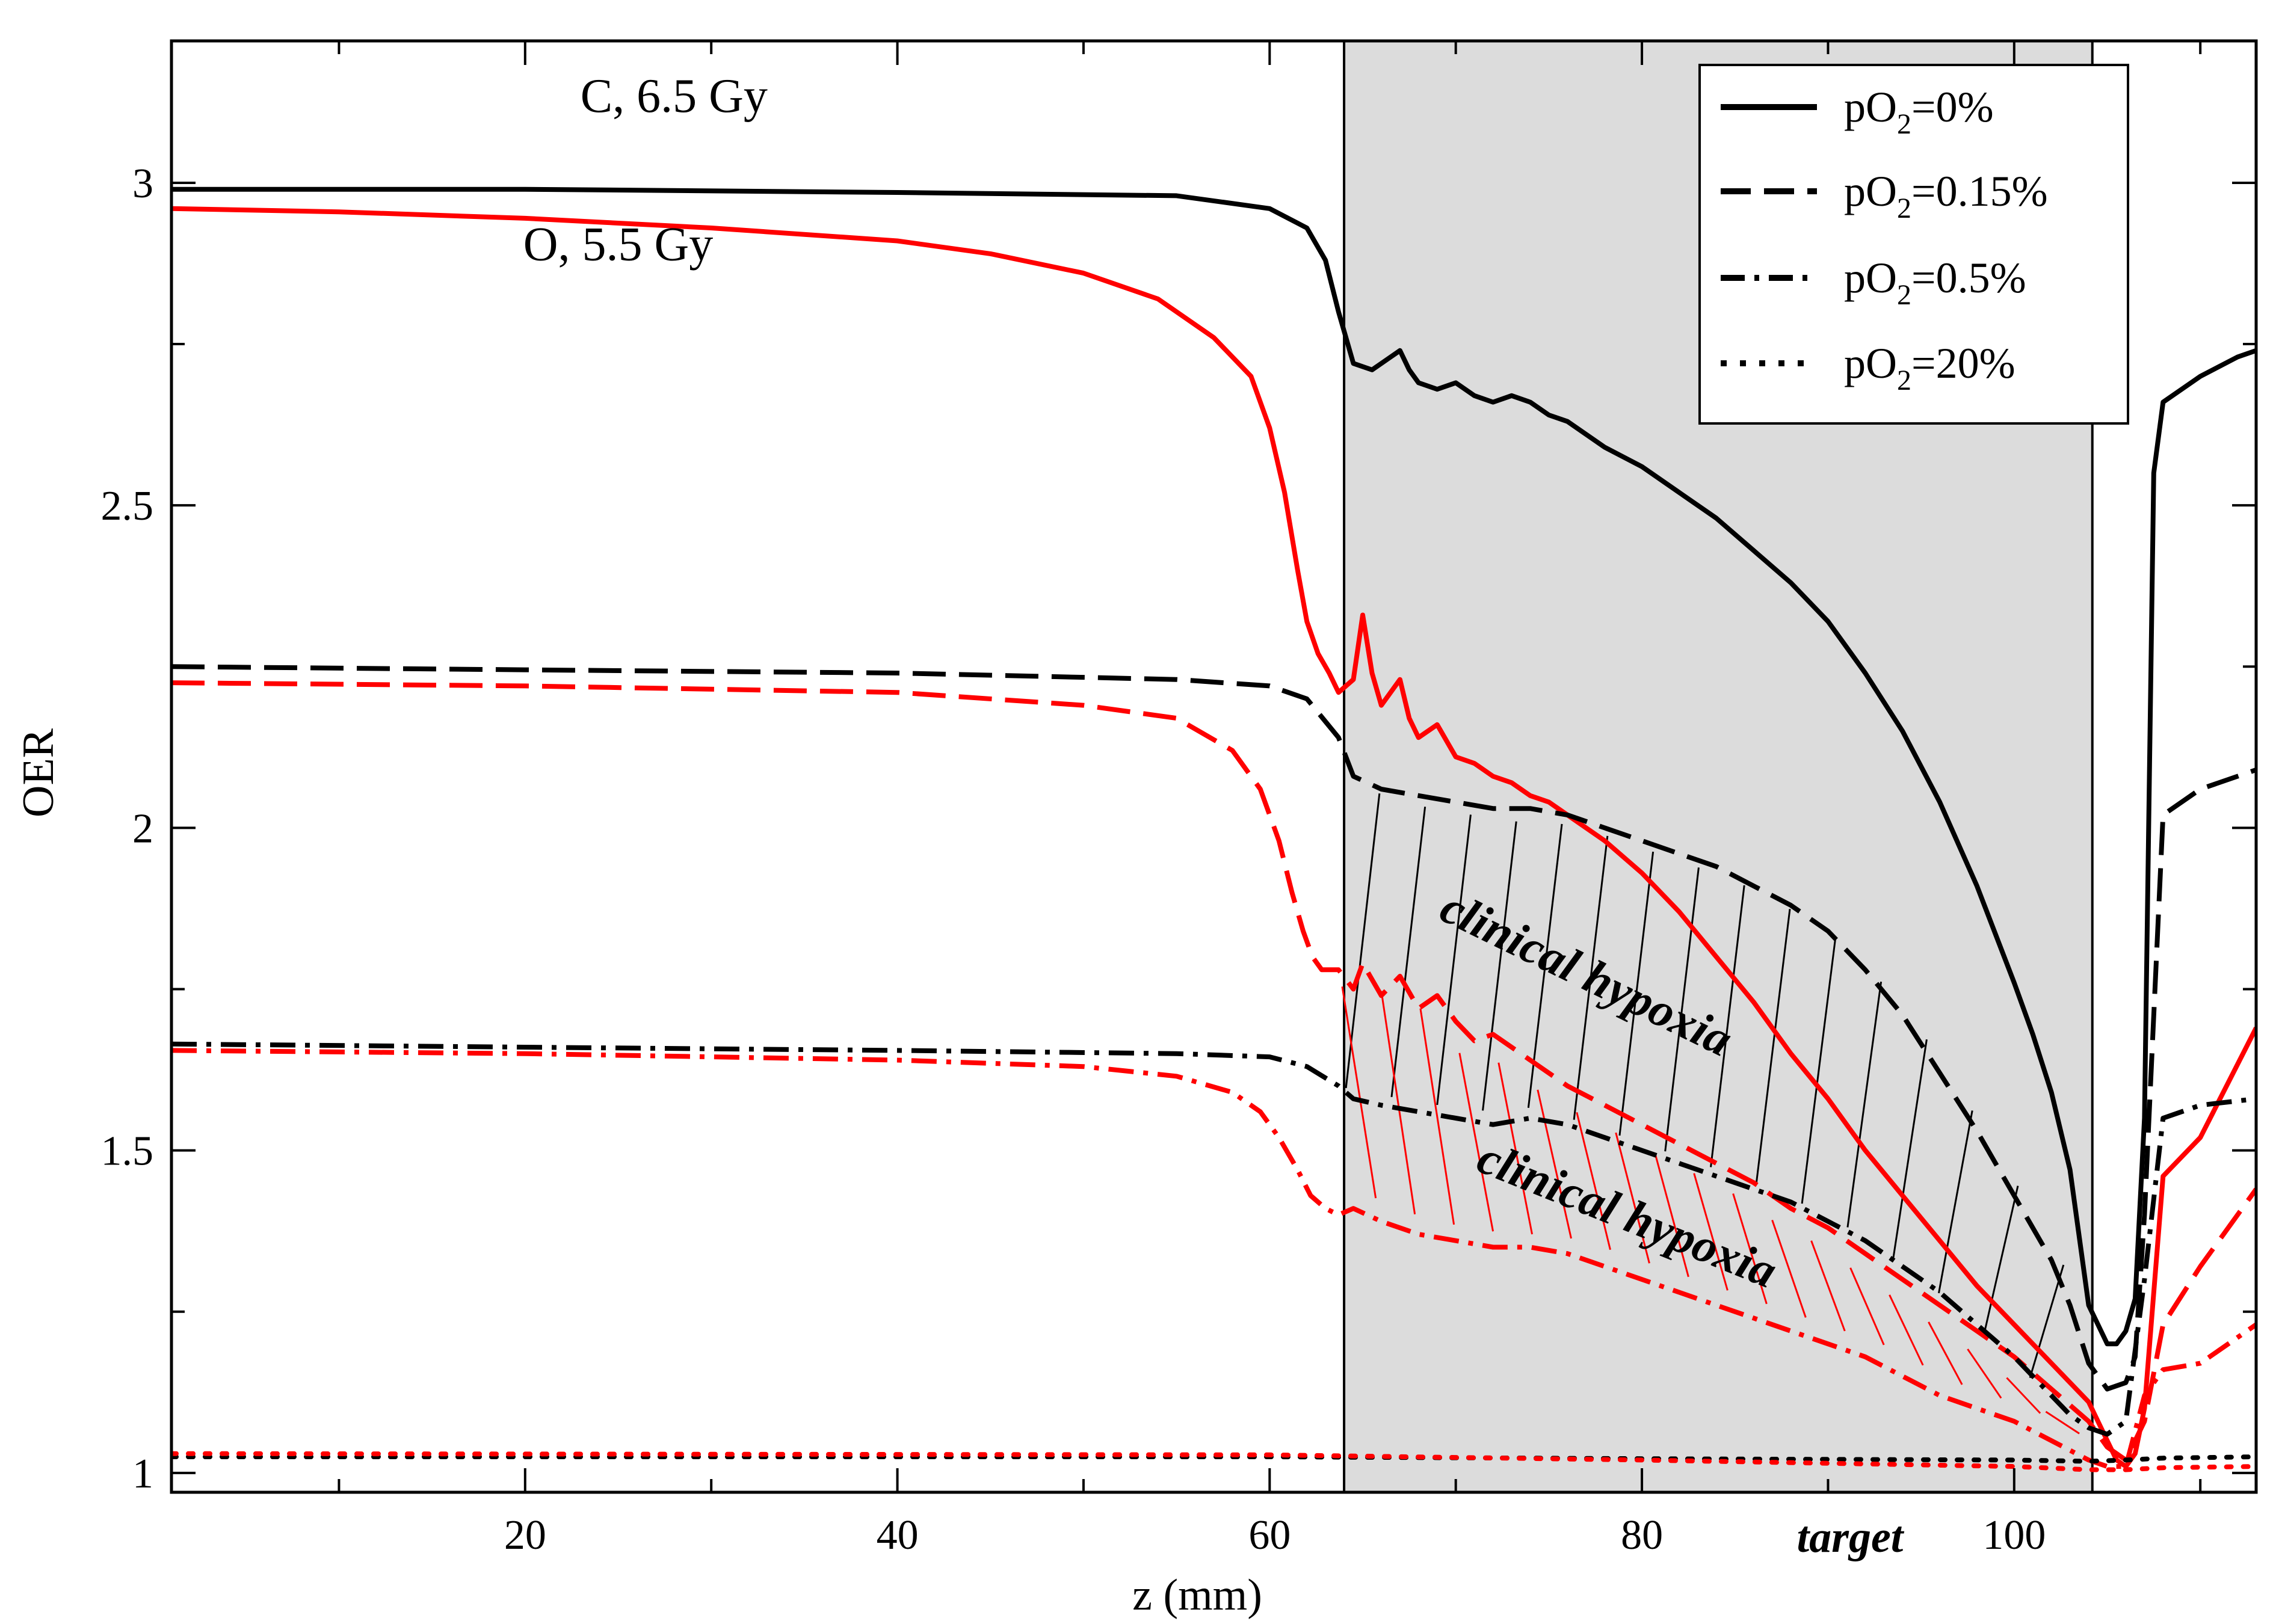 The width and height of the screenshot is (2276, 1624). Describe the element at coordinates (1929, 367) in the screenshot. I see `legend-label: pO2=20%` at that location.